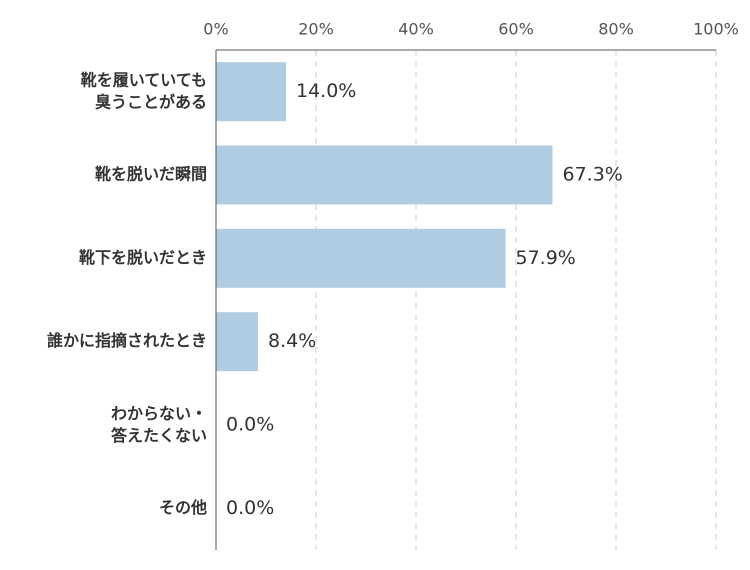 This screenshot has width=750, height=570. Describe the element at coordinates (183, 507) in the screenshot. I see `category-label: その他` at that location.